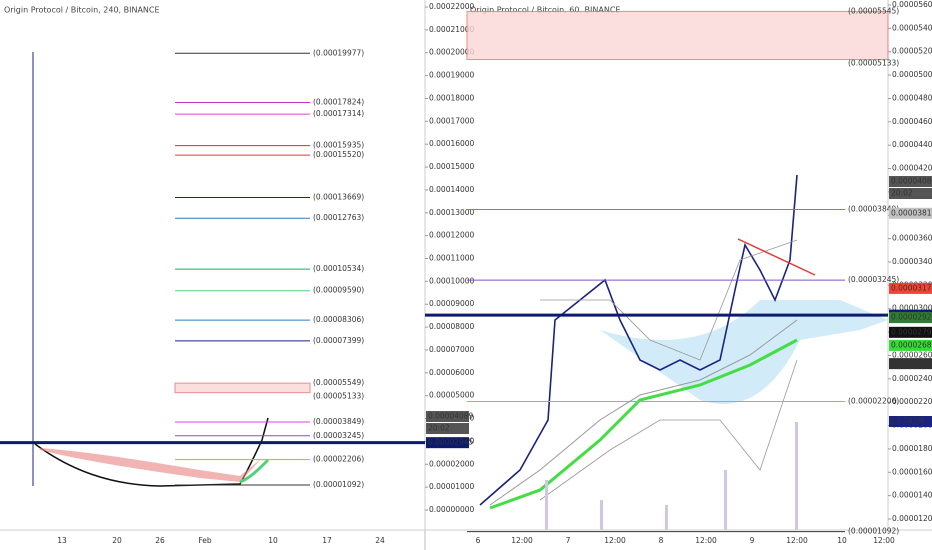 Image resolution: width=932 pixels, height=550 pixels. I want to click on y-tick-label: 0.00022000, so click(452, 6).